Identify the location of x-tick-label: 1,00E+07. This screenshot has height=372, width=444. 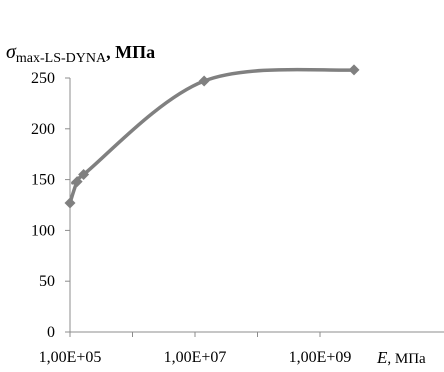
(195, 357).